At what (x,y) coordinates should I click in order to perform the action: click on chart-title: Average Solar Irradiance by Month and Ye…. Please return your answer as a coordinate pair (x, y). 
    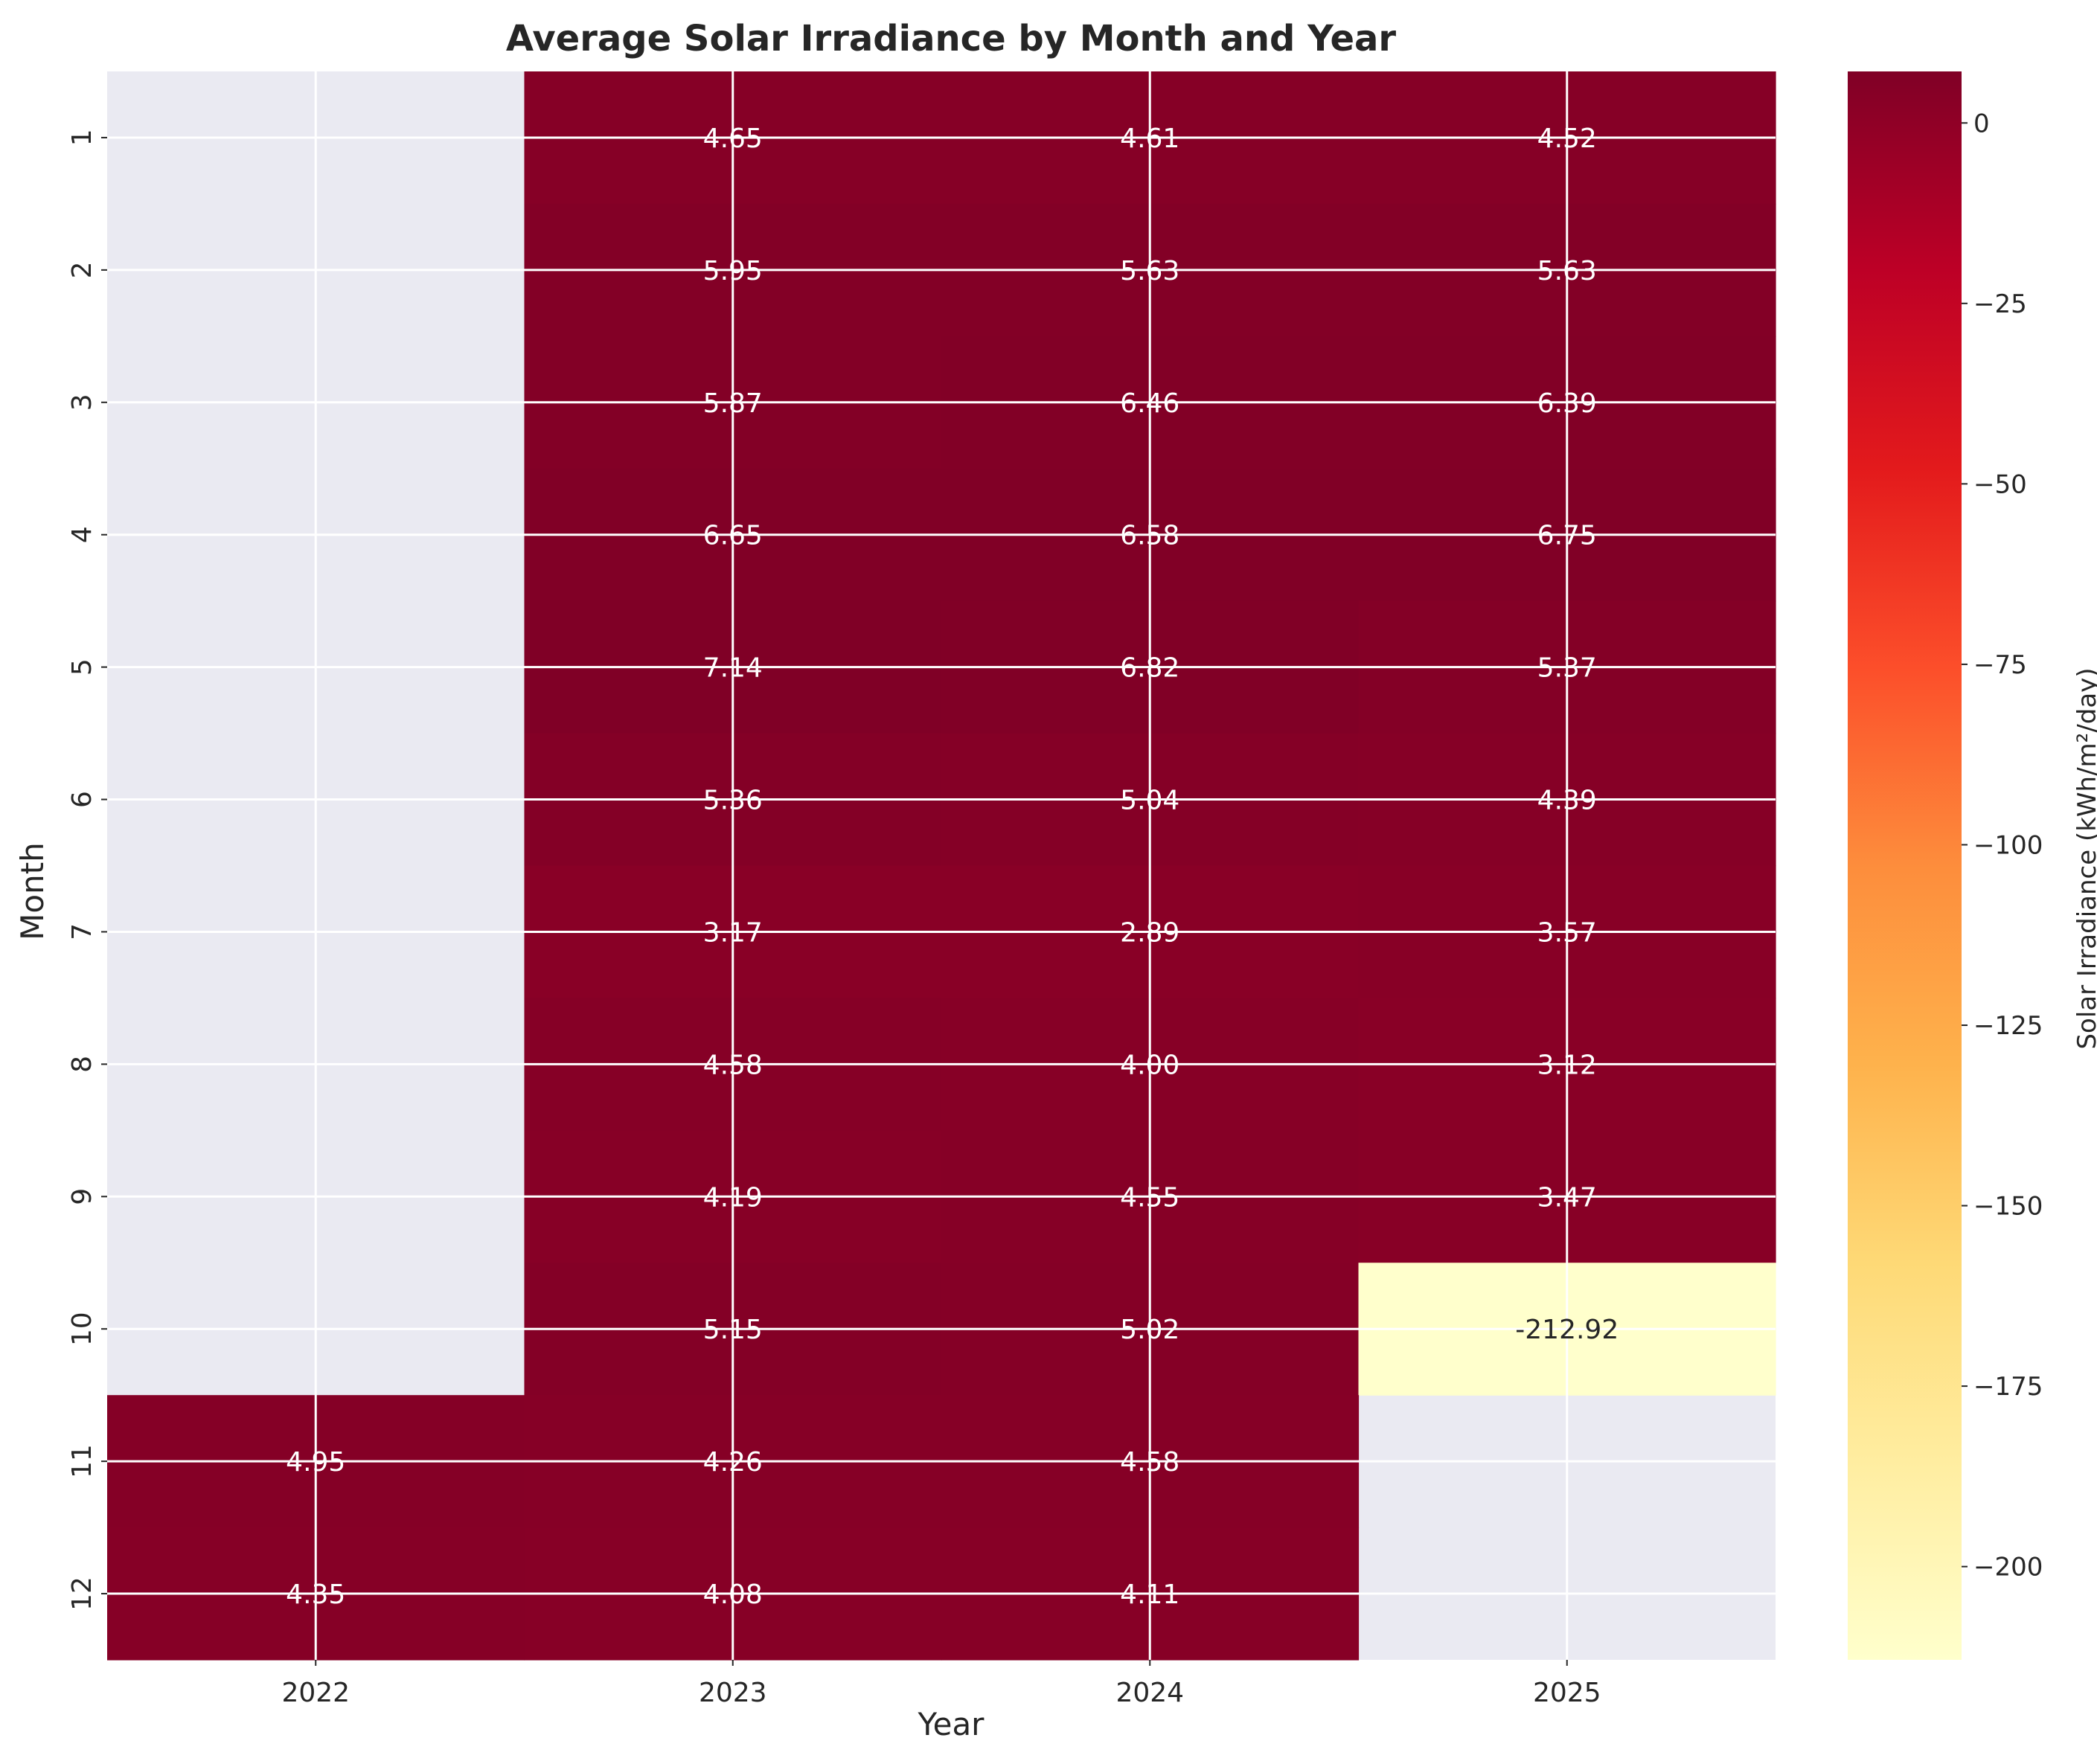
    Looking at the image, I should click on (951, 39).